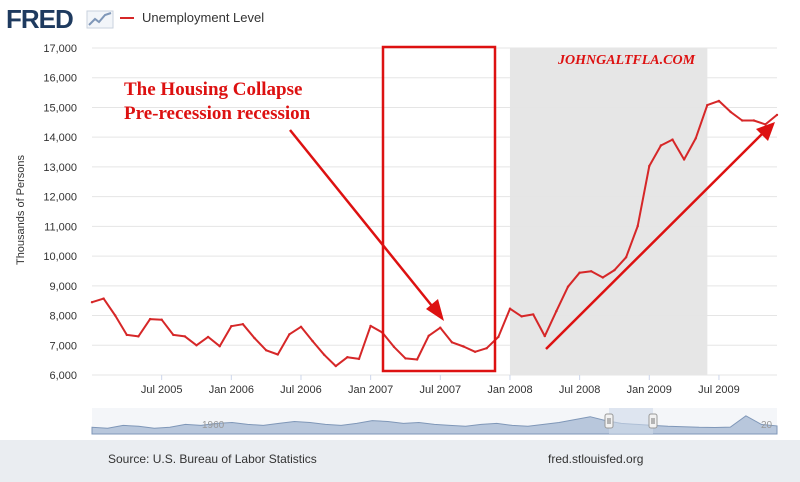 Image resolution: width=800 pixels, height=482 pixels. What do you see at coordinates (60, 168) in the screenshot?
I see `y-tick-label: 13,000` at bounding box center [60, 168].